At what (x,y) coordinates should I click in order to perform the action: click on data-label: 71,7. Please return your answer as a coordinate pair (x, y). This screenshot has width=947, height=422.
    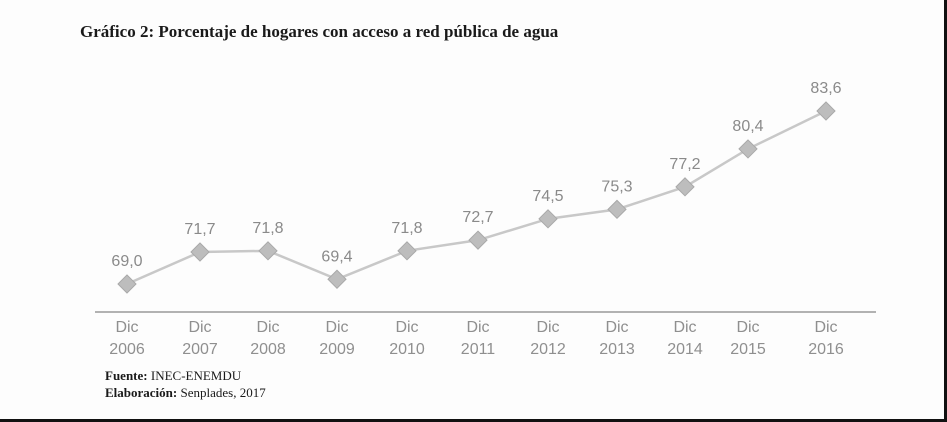
    Looking at the image, I should click on (199, 229).